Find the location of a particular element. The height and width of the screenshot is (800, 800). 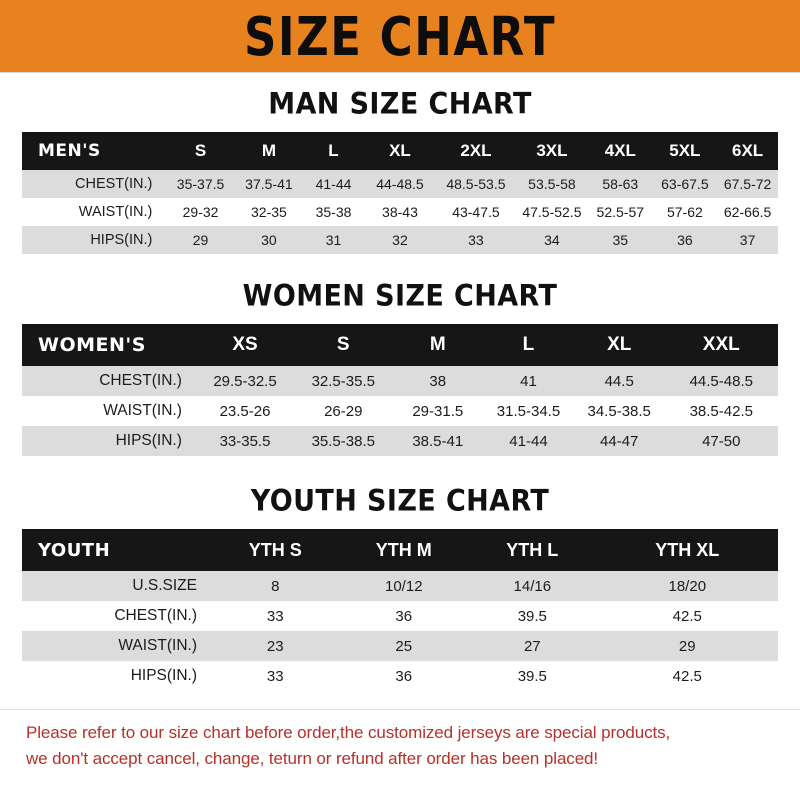

cell: 38 is located at coordinates (438, 381).